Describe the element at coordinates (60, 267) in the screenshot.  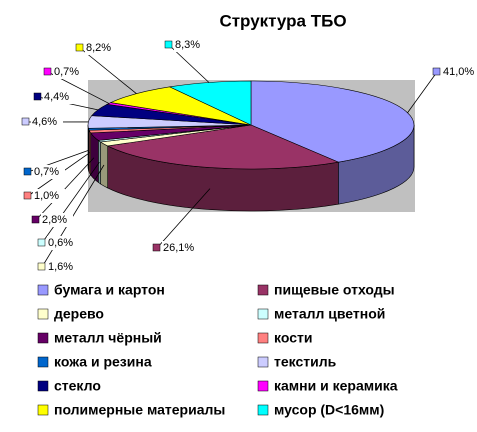
I see `value-label: 1,6%` at that location.